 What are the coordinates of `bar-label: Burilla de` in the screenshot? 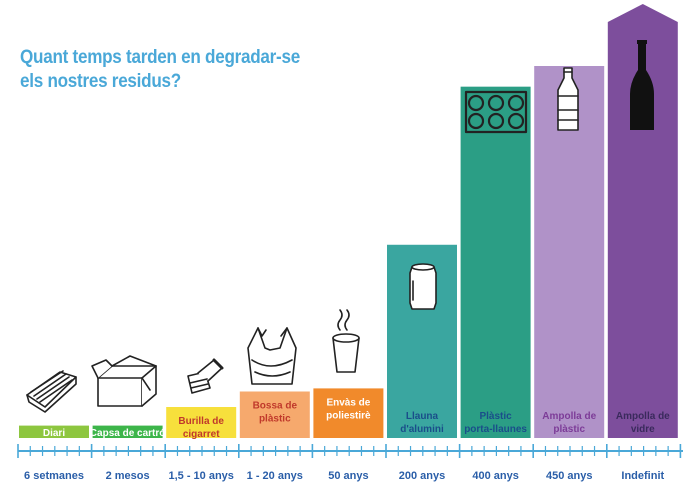 It's located at (201, 421).